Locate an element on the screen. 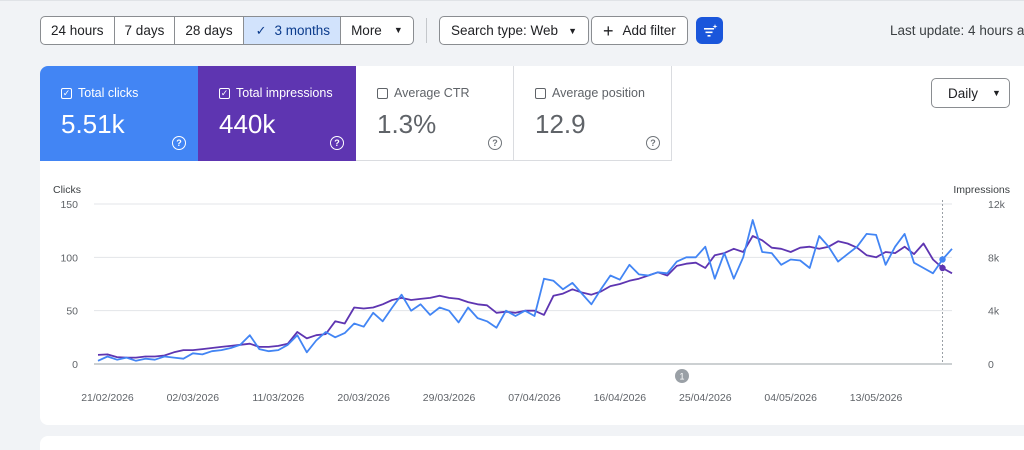 Image resolution: width=1024 pixels, height=450 pixels. metric-average-ctr: Average CTR 1.3% ? is located at coordinates (435, 113).